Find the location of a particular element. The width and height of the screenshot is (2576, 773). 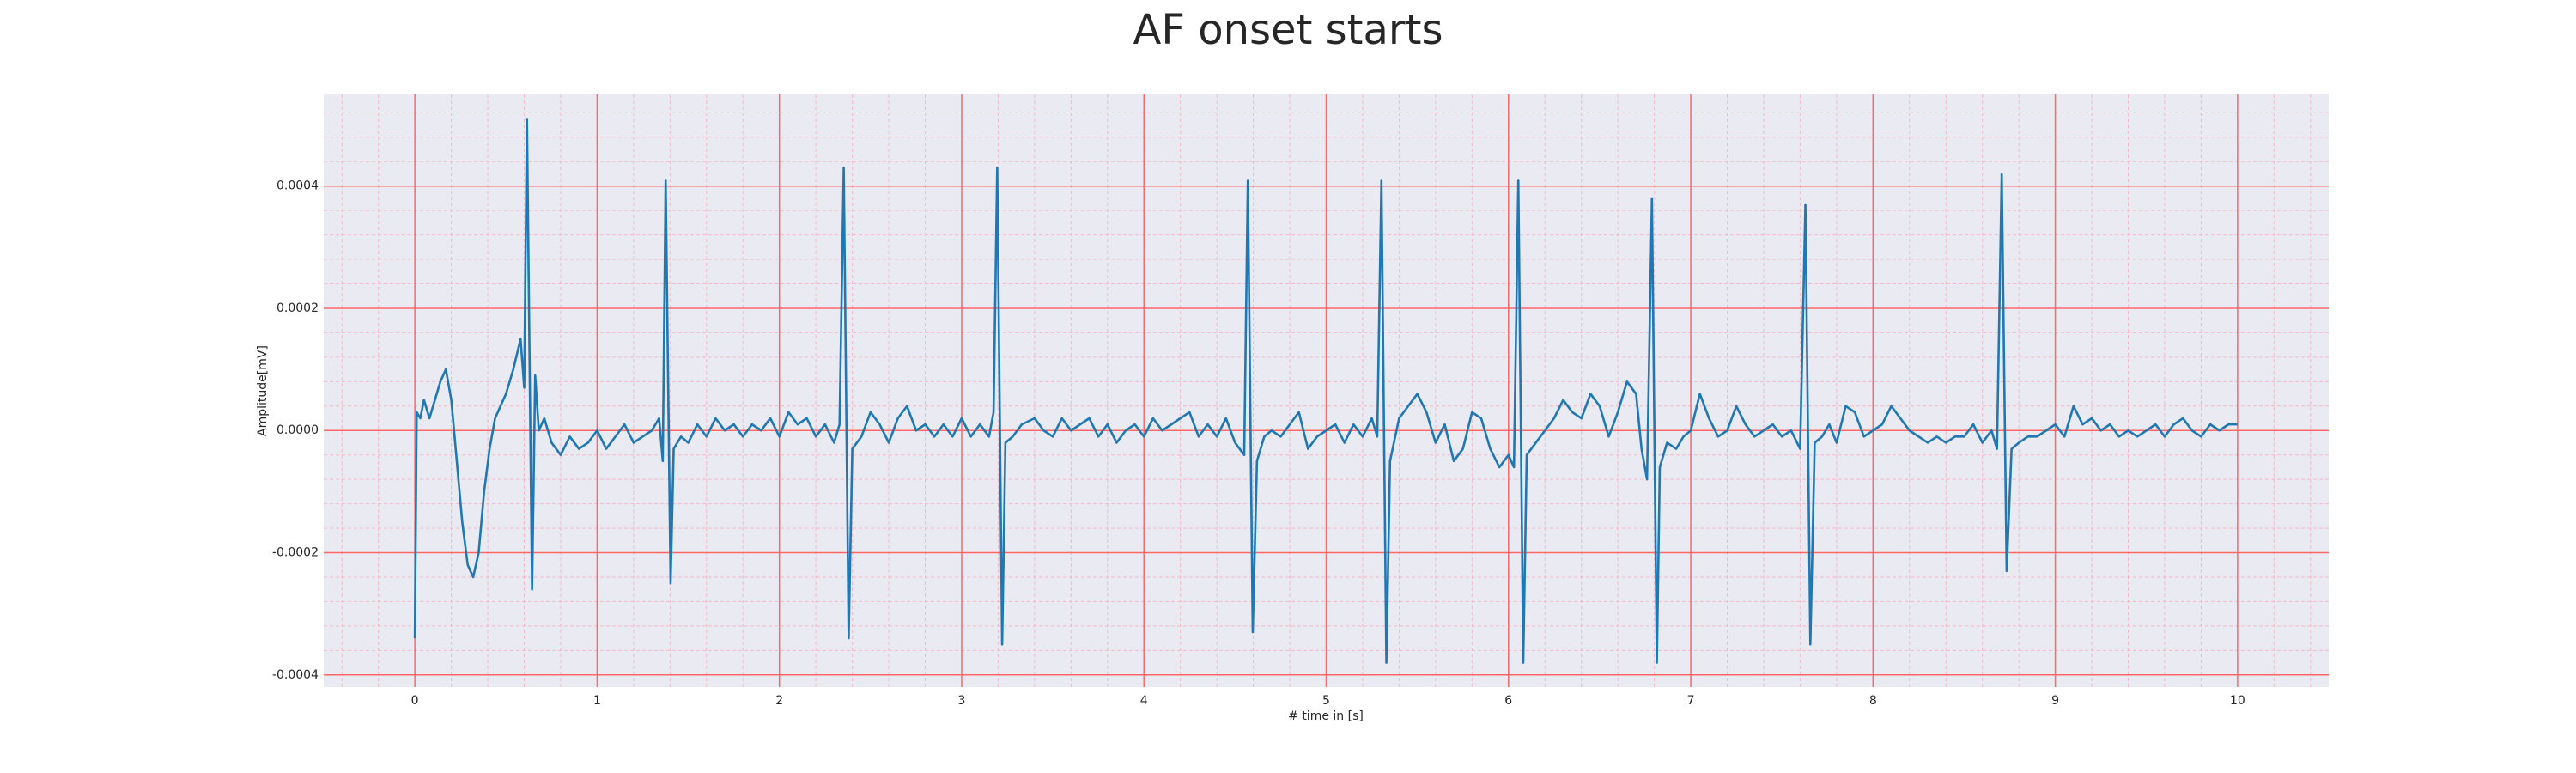

x-axis-label: # time in [s] is located at coordinates (1326, 716).